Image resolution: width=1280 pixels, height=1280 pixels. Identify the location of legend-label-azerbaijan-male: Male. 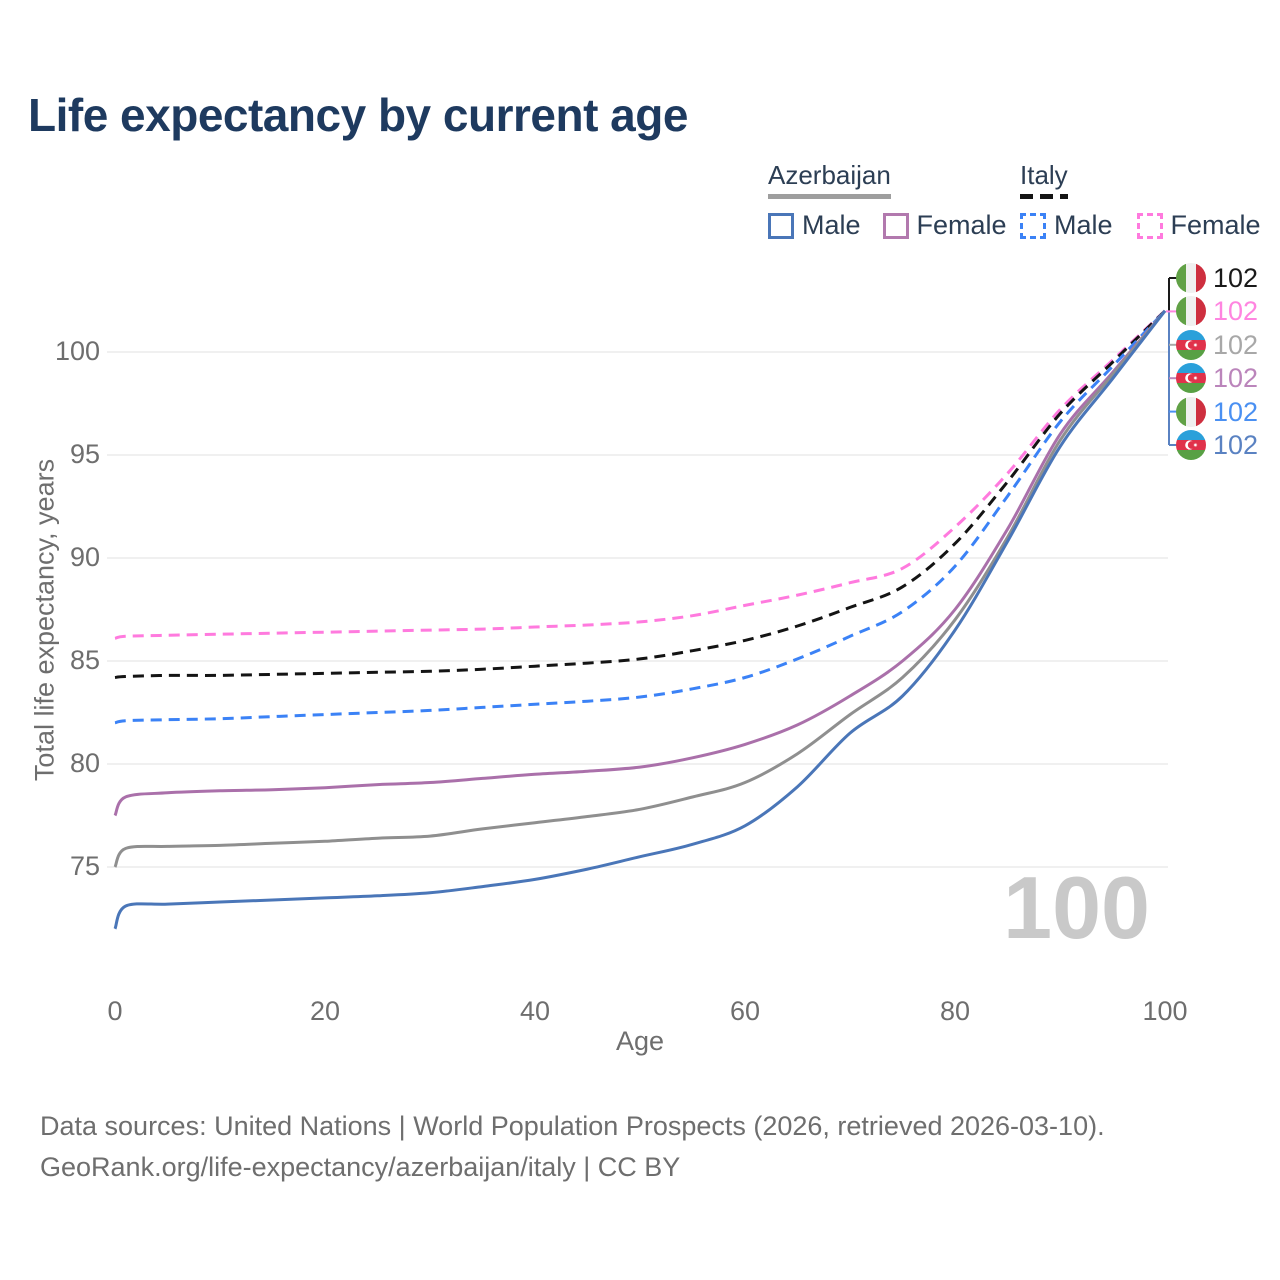
(831, 225).